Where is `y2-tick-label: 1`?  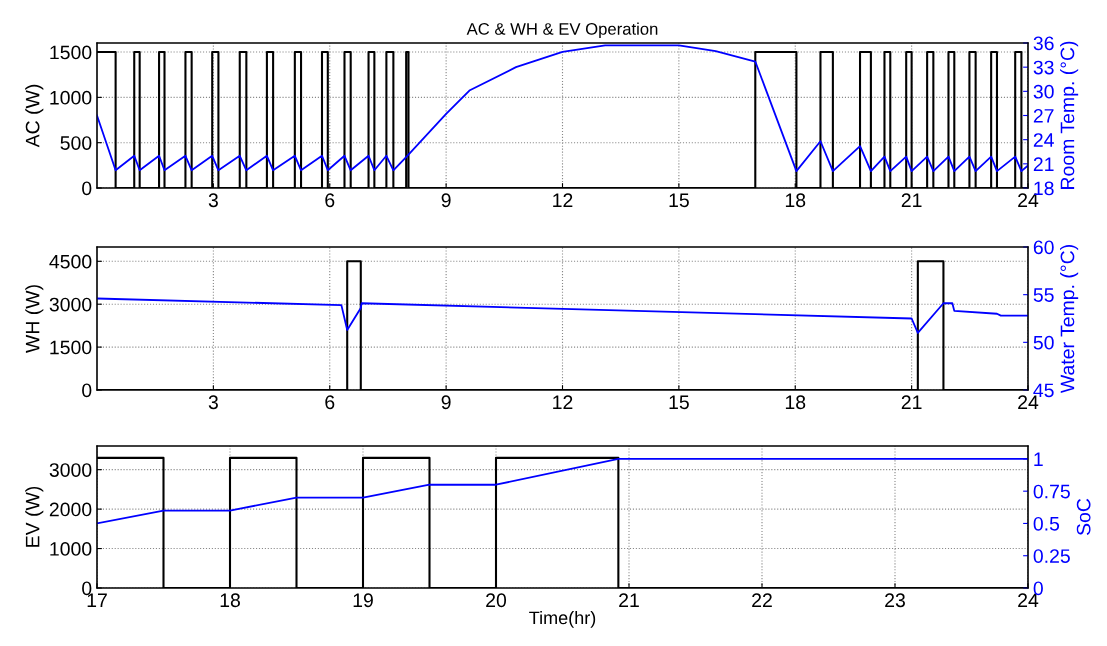 y2-tick-label: 1 is located at coordinates (1038, 459).